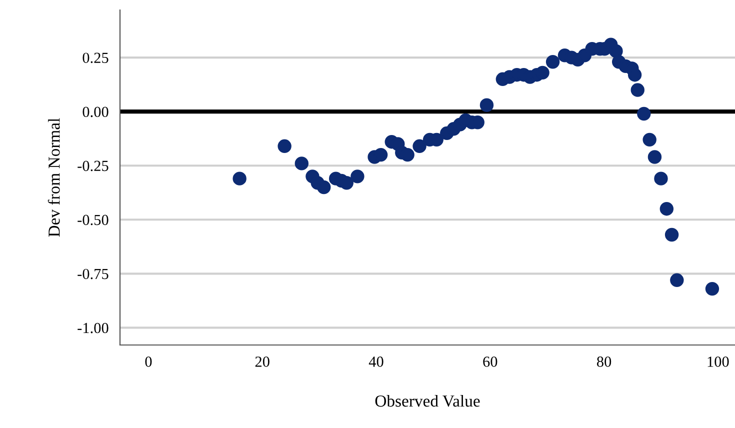 The height and width of the screenshot is (428, 735). Describe the element at coordinates (262, 361) in the screenshot. I see `x-tick-label: 20` at that location.